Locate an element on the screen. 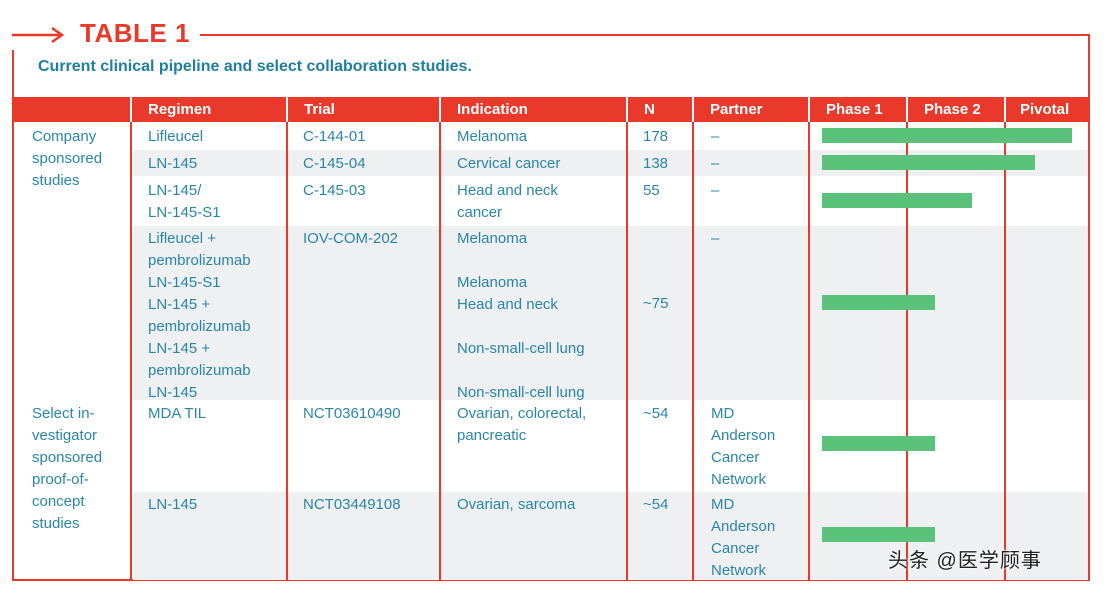 This screenshot has height=590, width=1108. cell-indication: Cervical cancer is located at coordinates (509, 163).